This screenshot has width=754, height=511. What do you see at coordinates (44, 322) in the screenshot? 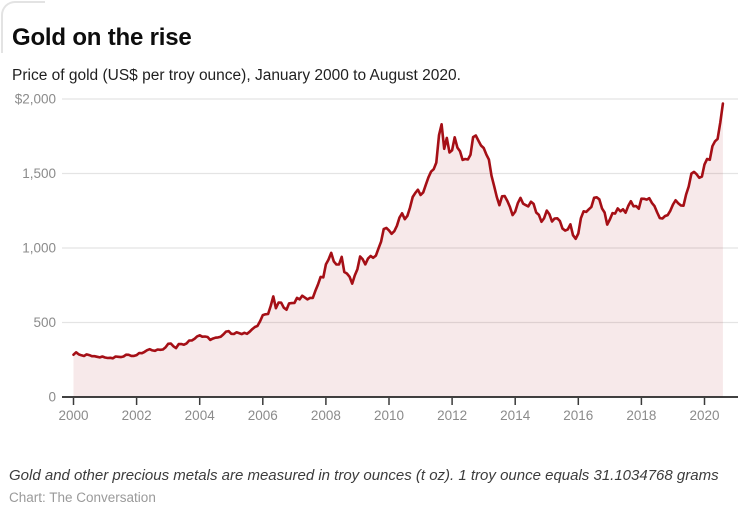
I see `y-axis-label: 500` at bounding box center [44, 322].